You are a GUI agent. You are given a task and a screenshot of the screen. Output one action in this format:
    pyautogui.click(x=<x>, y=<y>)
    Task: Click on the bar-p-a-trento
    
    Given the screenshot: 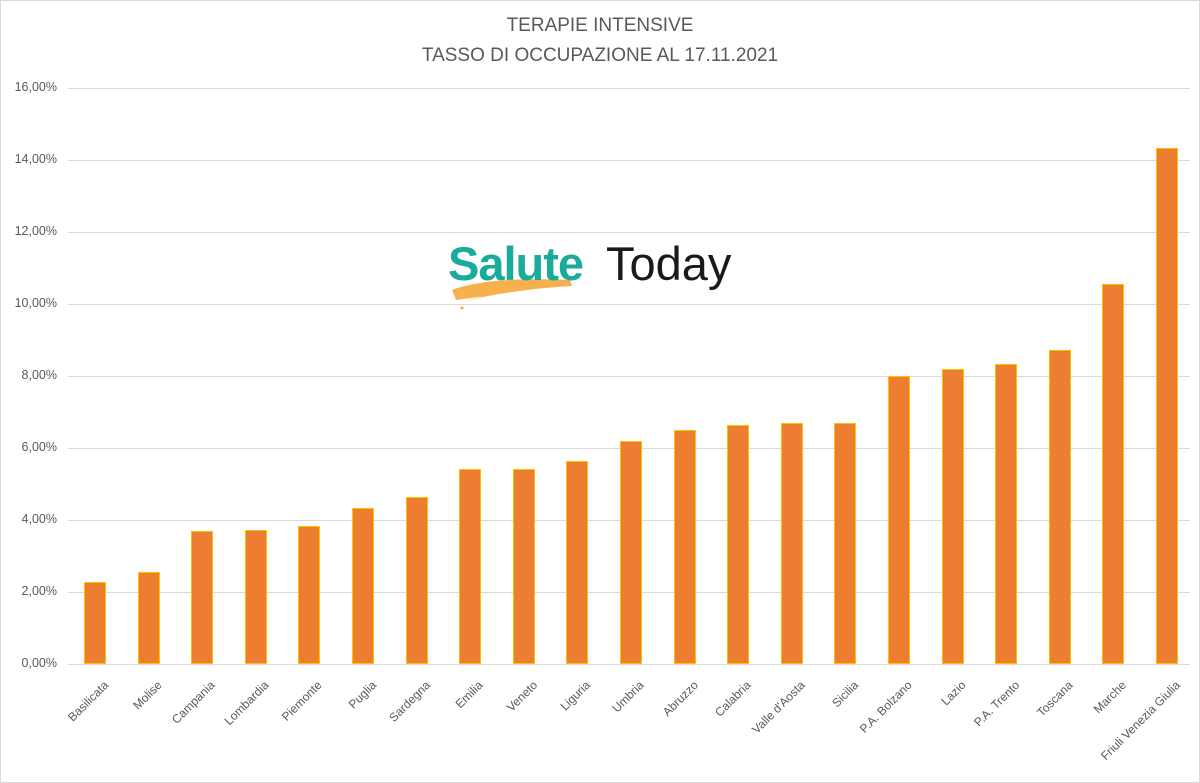 What is the action you would take?
    pyautogui.click(x=1006, y=514)
    